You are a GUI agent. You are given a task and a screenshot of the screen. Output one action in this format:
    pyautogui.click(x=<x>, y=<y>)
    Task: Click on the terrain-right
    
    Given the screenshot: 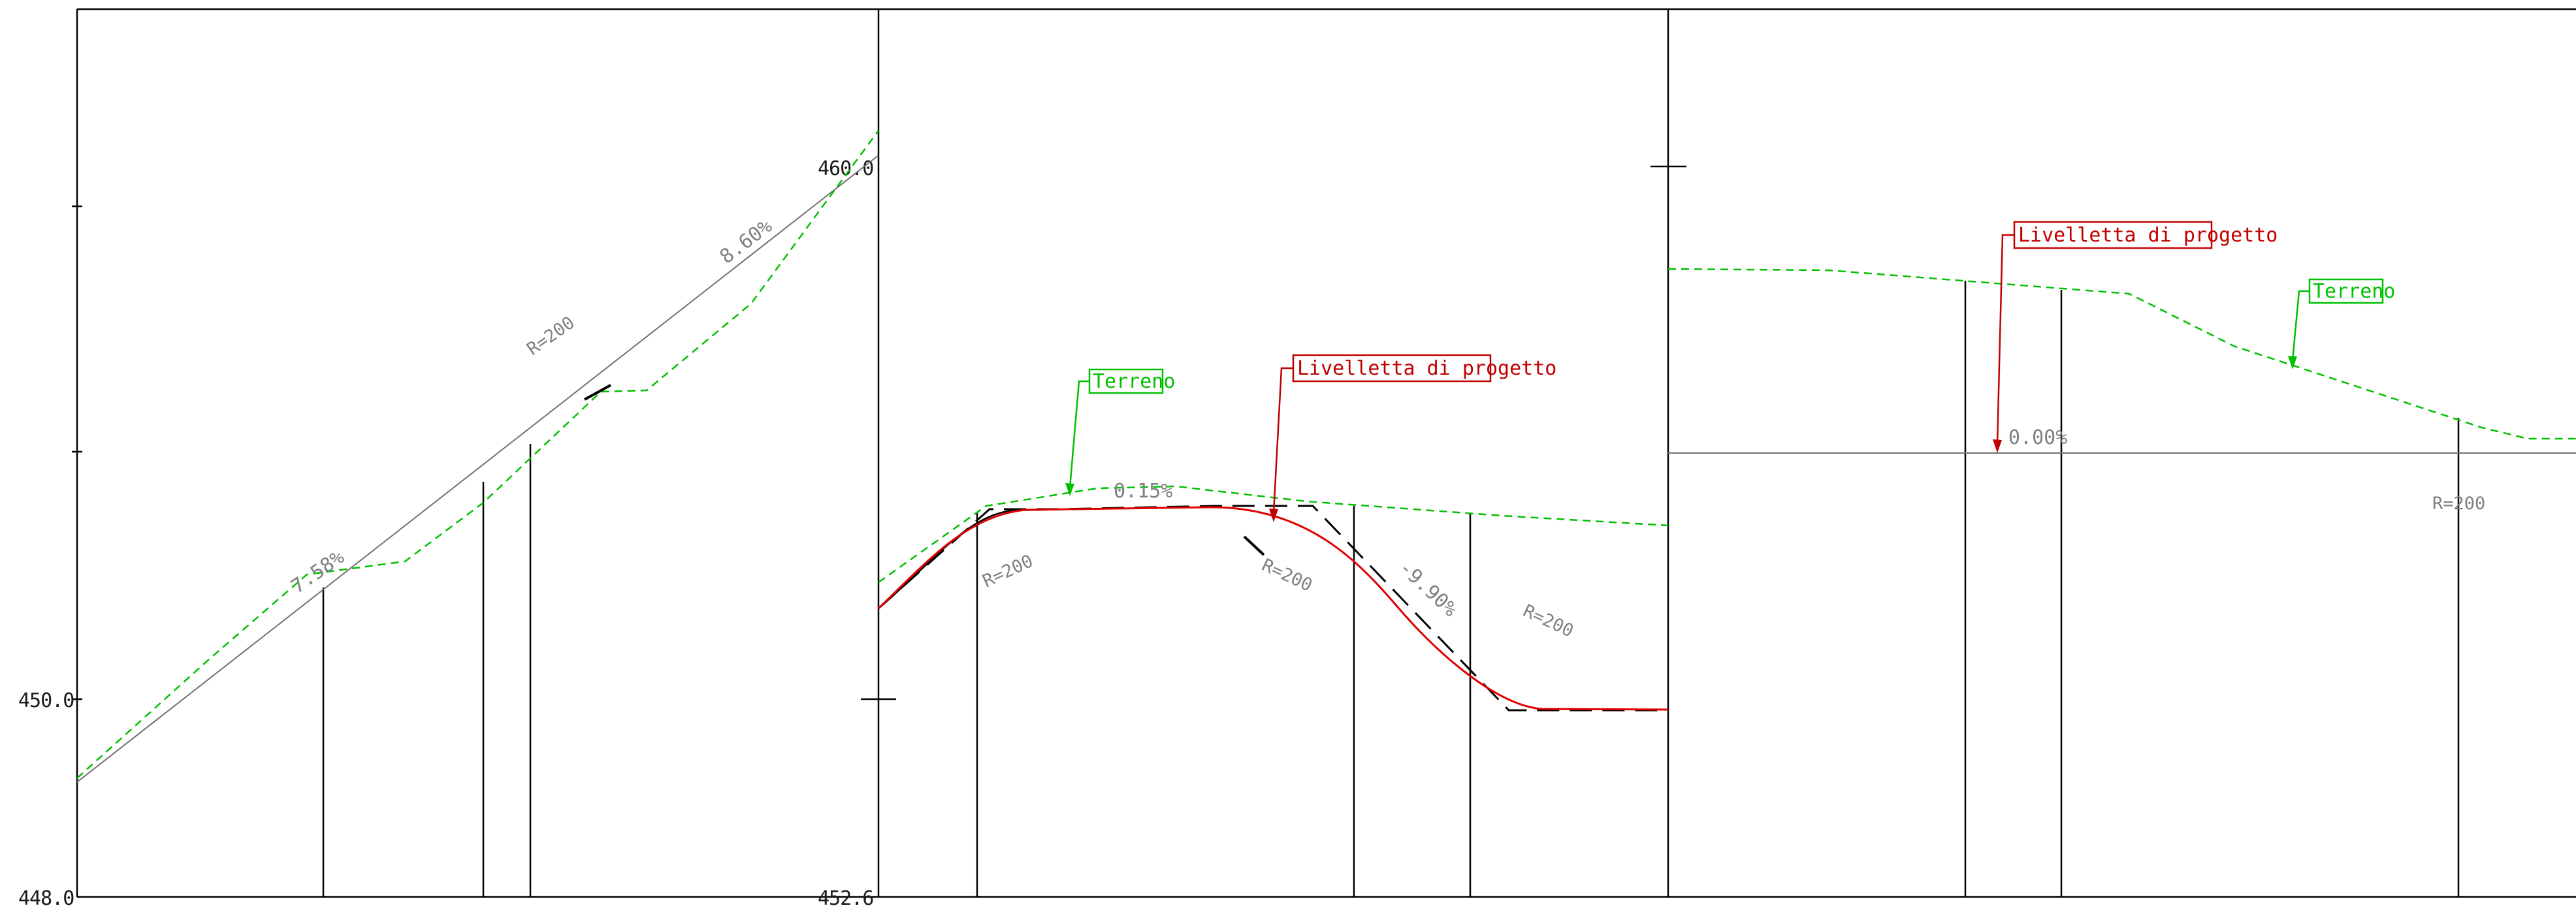 What is the action you would take?
    pyautogui.click(x=2121, y=354)
    